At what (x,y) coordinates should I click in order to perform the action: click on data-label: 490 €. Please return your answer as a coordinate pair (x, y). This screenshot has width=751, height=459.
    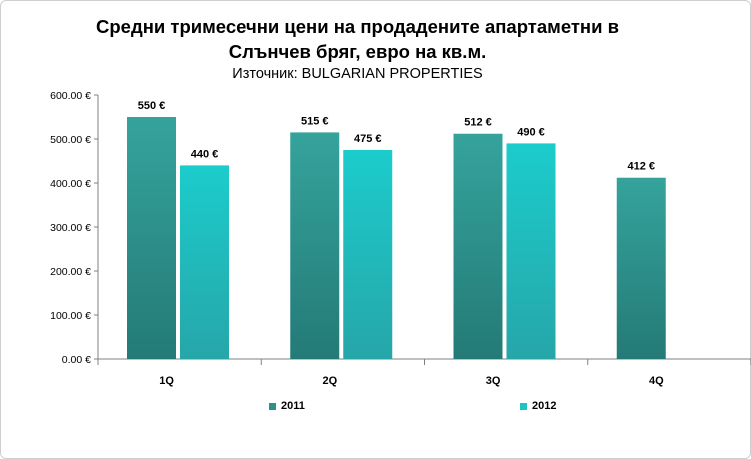
    Looking at the image, I should click on (531, 132).